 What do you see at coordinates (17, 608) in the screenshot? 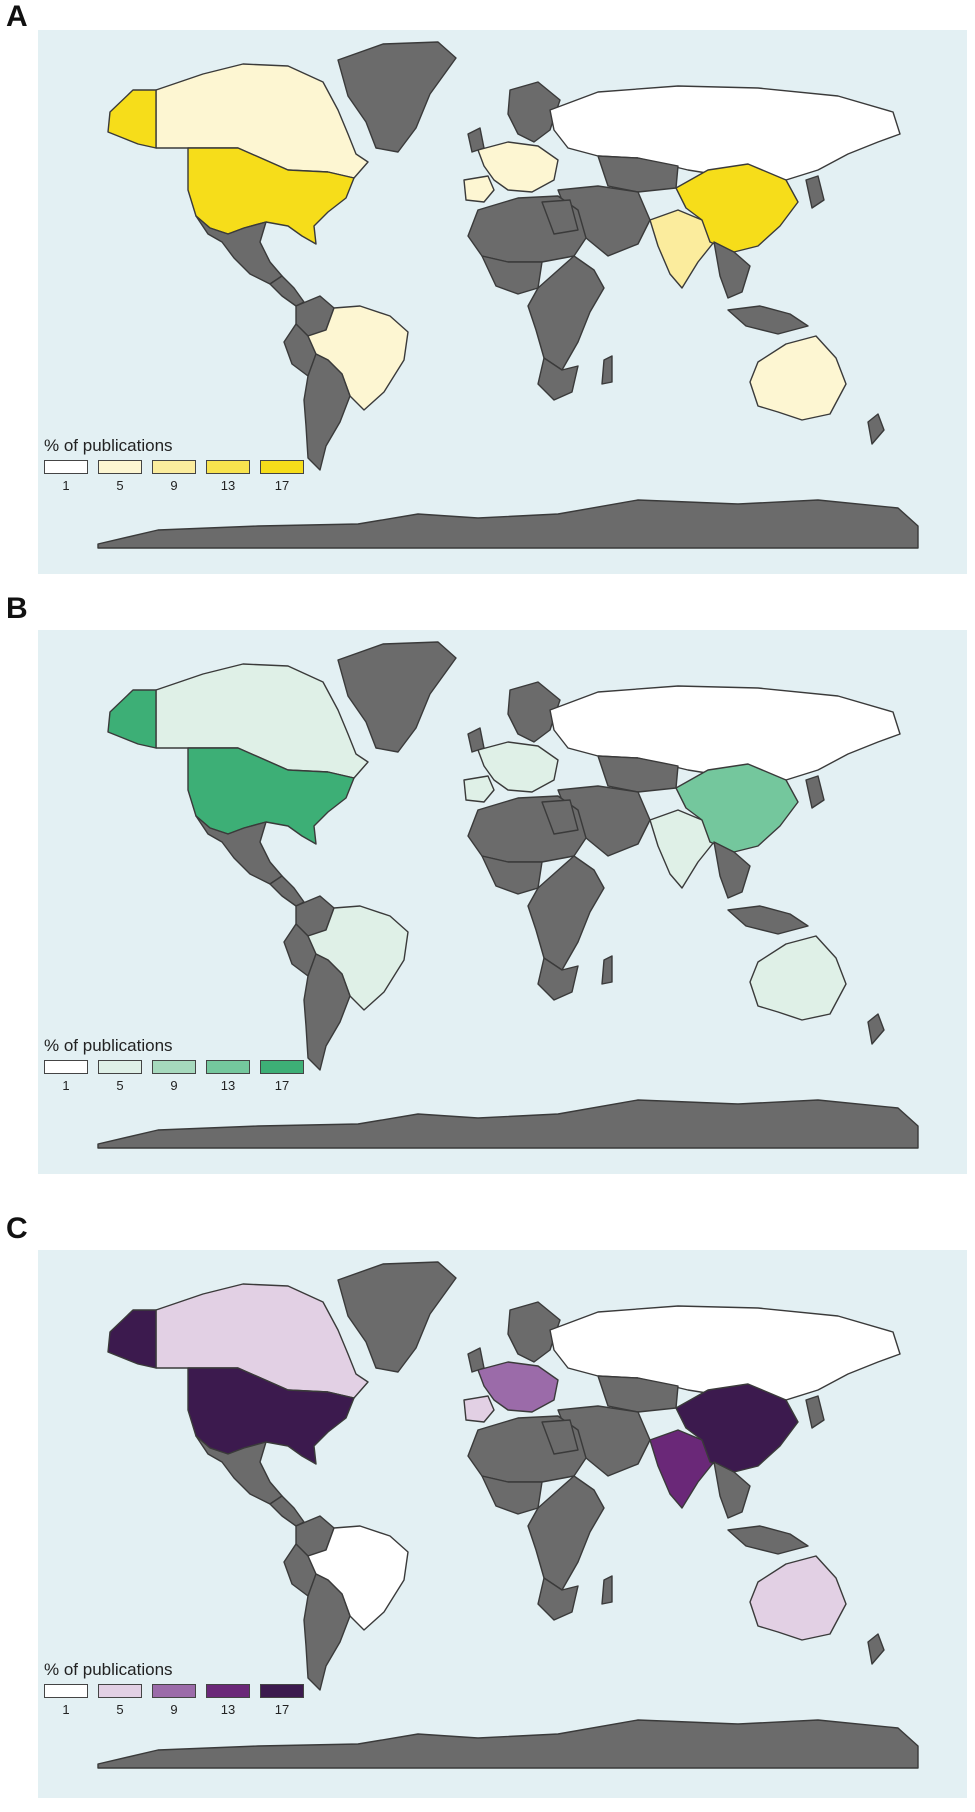
I see `panel-b-letter: B` at bounding box center [17, 608].